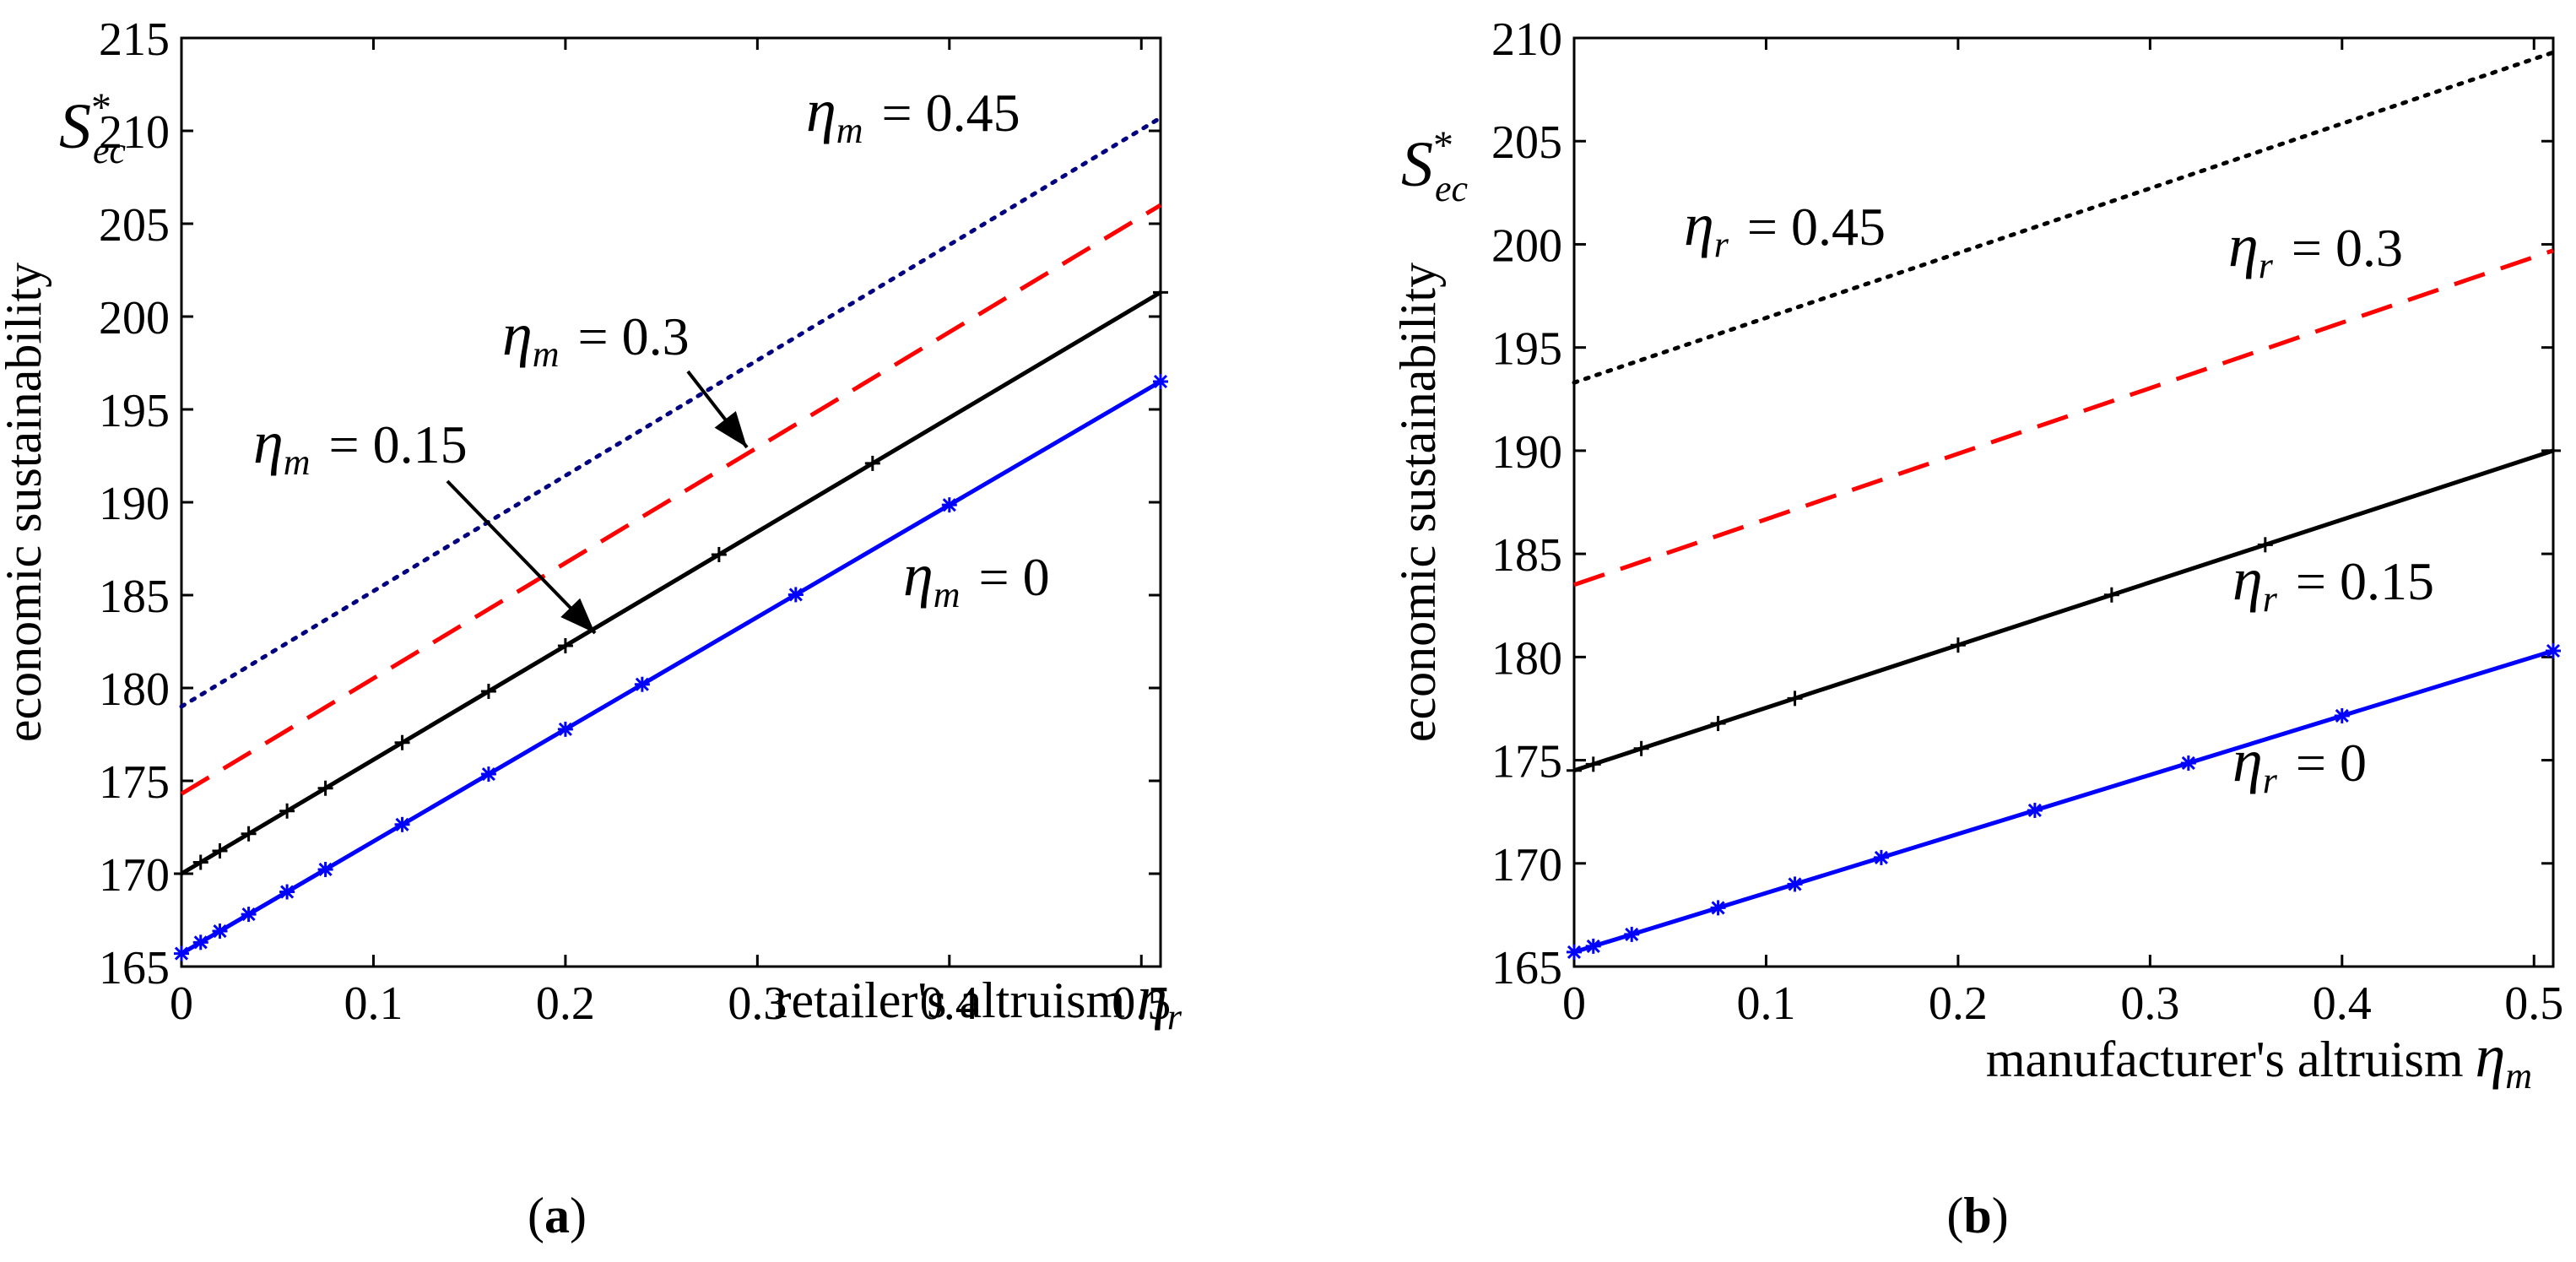 The image size is (2576, 1262). What do you see at coordinates (2259, 1059) in the screenshot?
I see `x-axis-label: manufacturer's altruism ηm` at bounding box center [2259, 1059].